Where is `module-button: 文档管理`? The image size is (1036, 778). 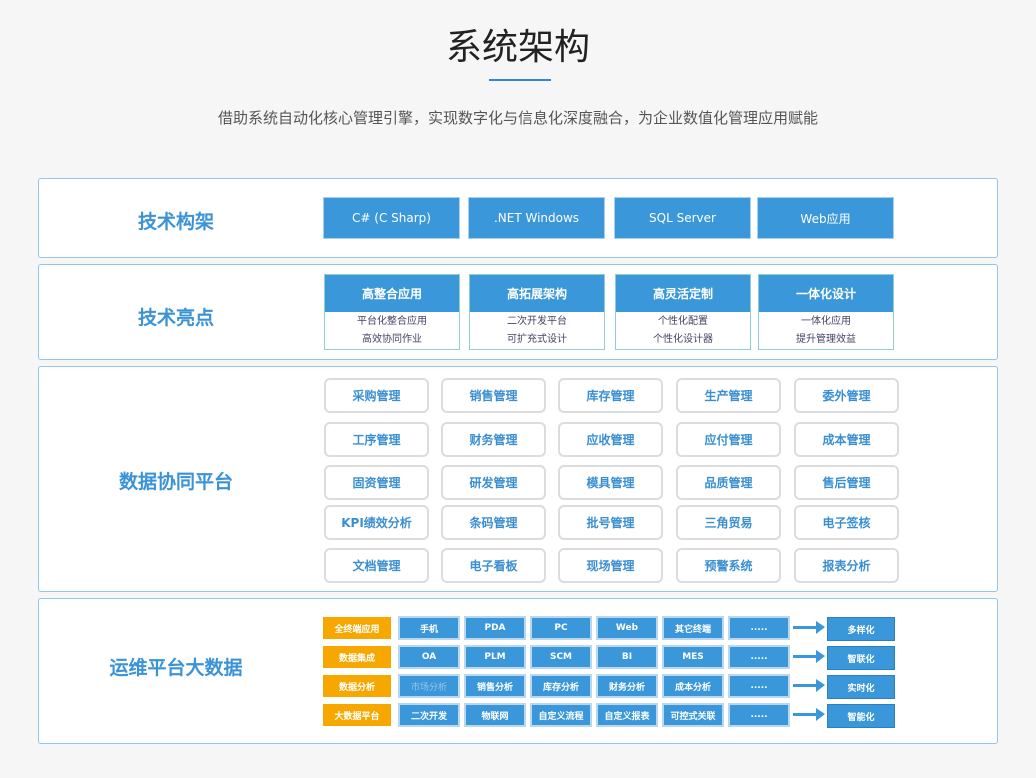
module-button: 文档管理 is located at coordinates (376, 565).